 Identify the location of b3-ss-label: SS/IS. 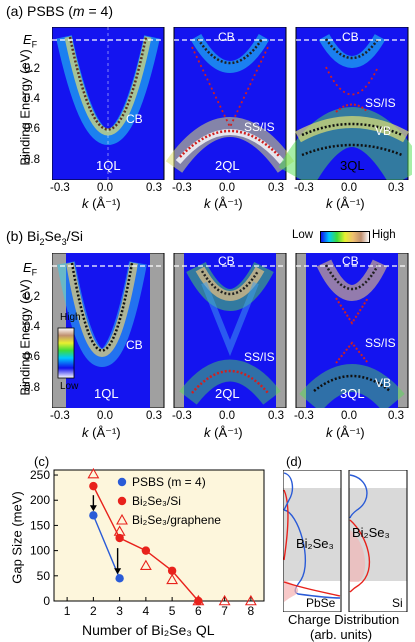
(380, 343).